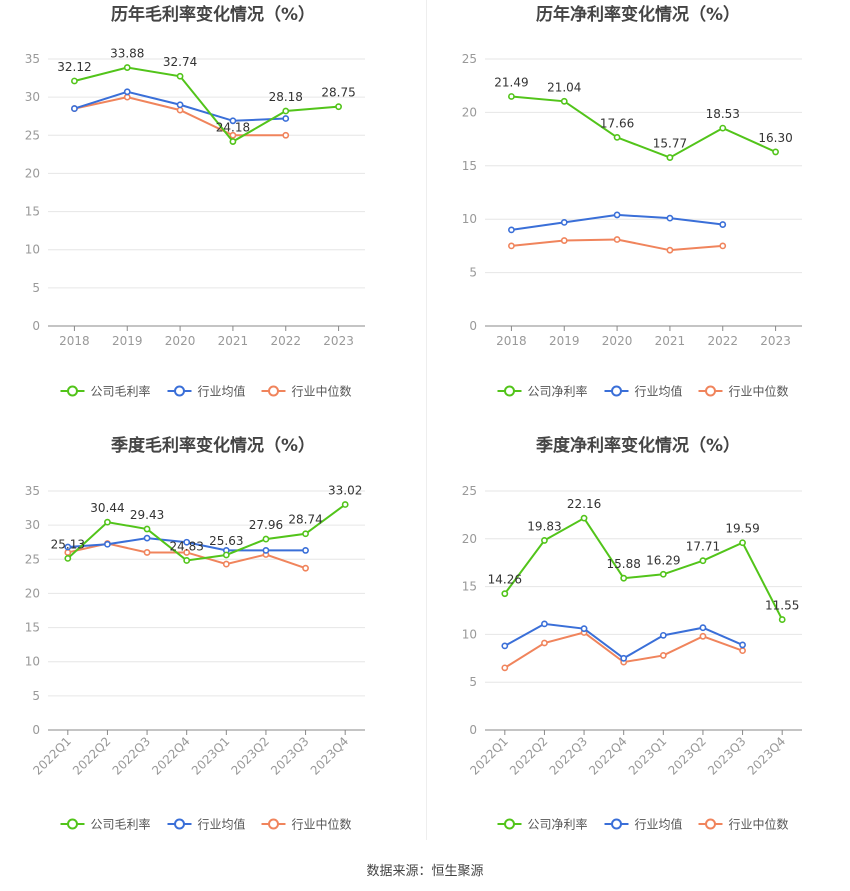 This screenshot has width=850, height=891. I want to click on data-label: 19.59, so click(742, 529).